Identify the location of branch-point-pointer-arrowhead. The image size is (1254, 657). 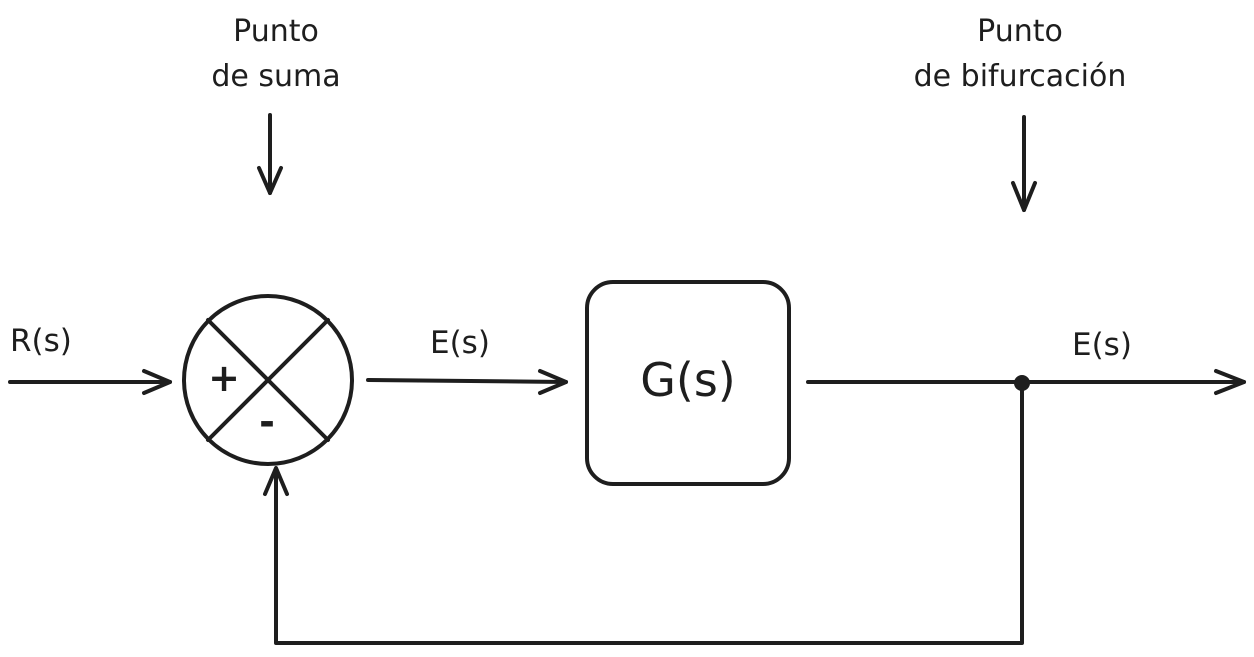
(1024, 196).